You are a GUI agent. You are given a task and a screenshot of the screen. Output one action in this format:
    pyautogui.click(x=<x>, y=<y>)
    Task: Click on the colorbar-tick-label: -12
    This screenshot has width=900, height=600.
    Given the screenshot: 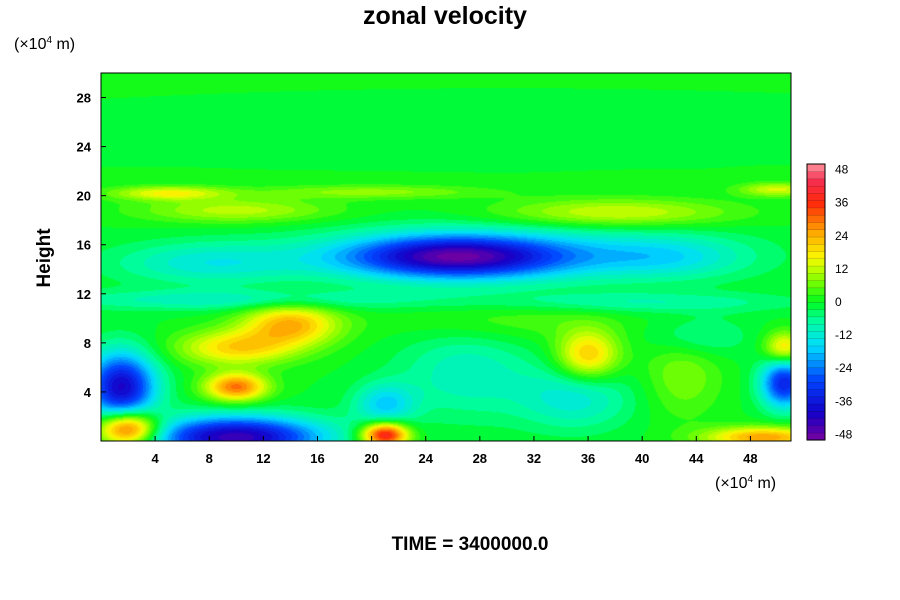 What is the action you would take?
    pyautogui.click(x=844, y=335)
    